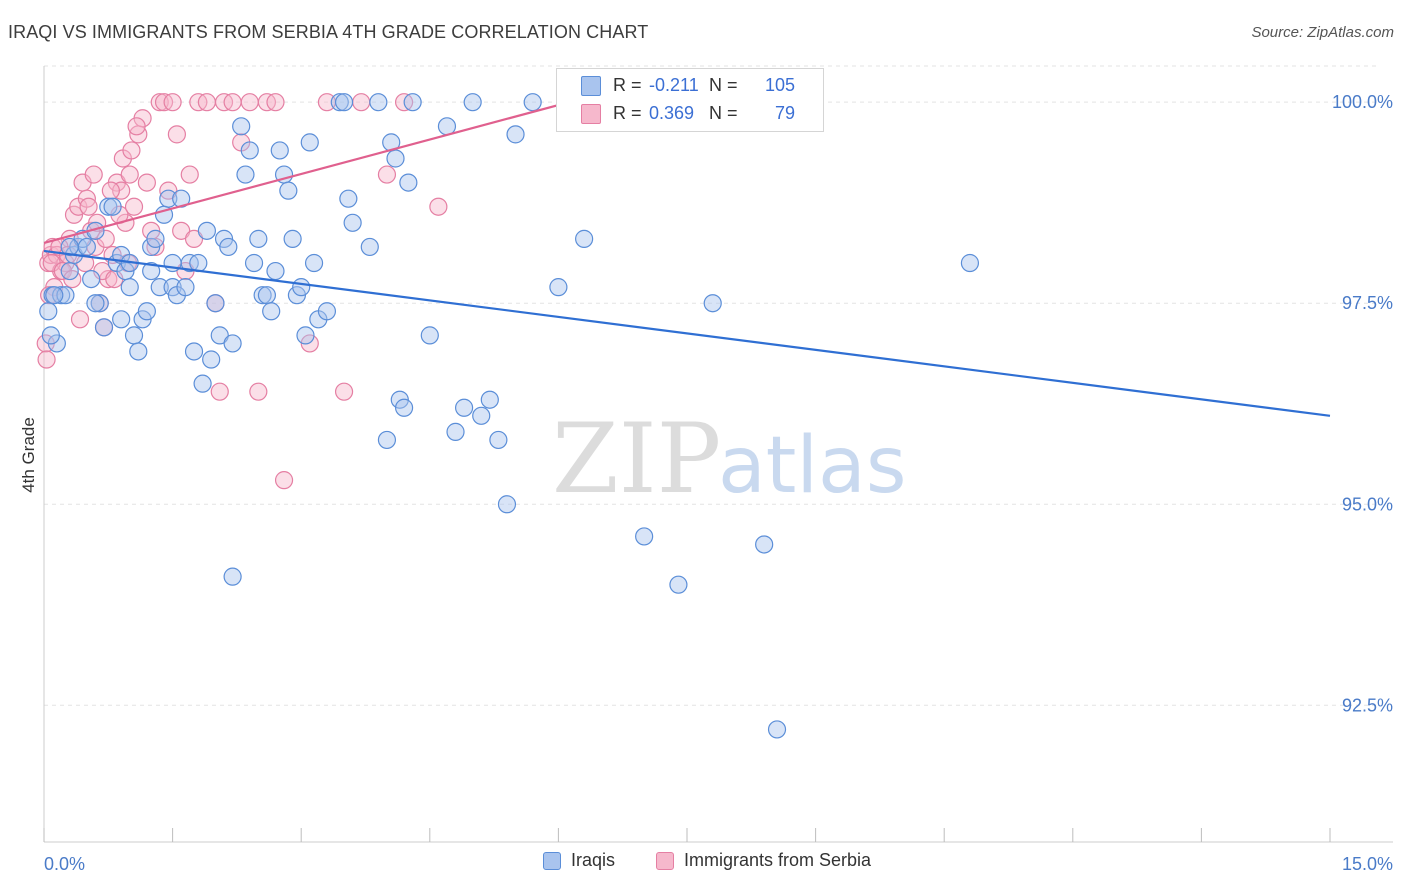 The width and height of the screenshot is (1406, 892). Describe the element at coordinates (64, 864) in the screenshot. I see `x-tick-label: 0.0%` at that location.